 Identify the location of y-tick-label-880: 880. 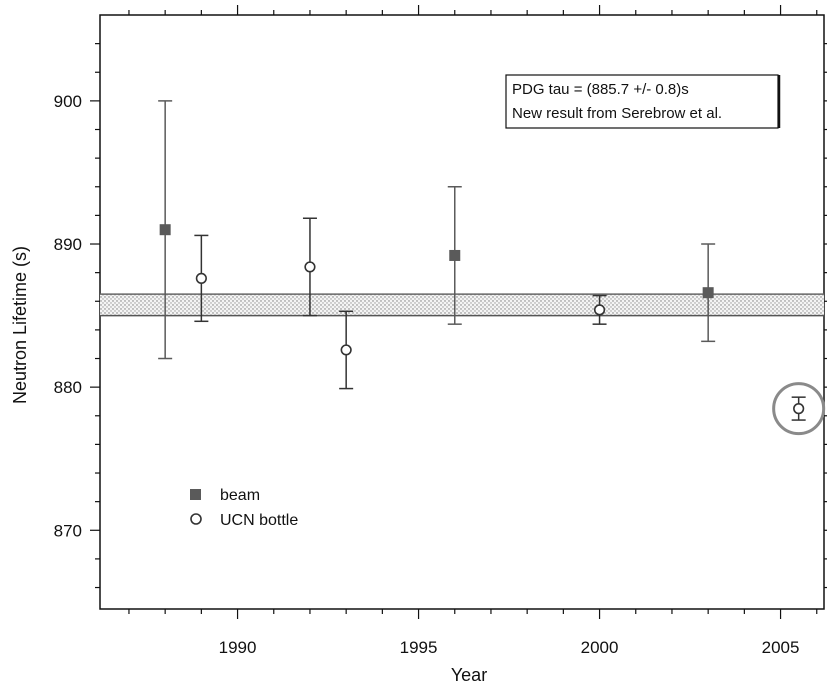
(68, 387).